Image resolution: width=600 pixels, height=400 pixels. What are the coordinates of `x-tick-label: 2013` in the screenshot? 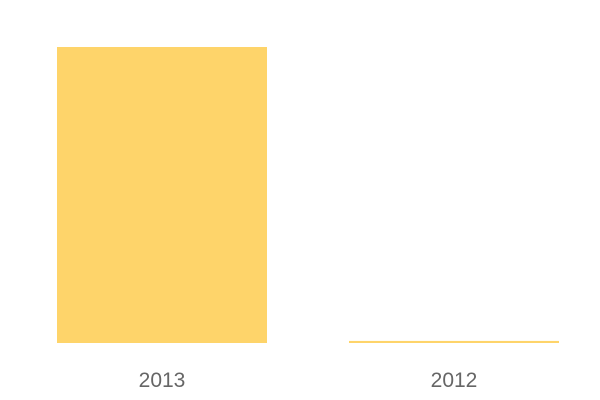 It's located at (162, 380).